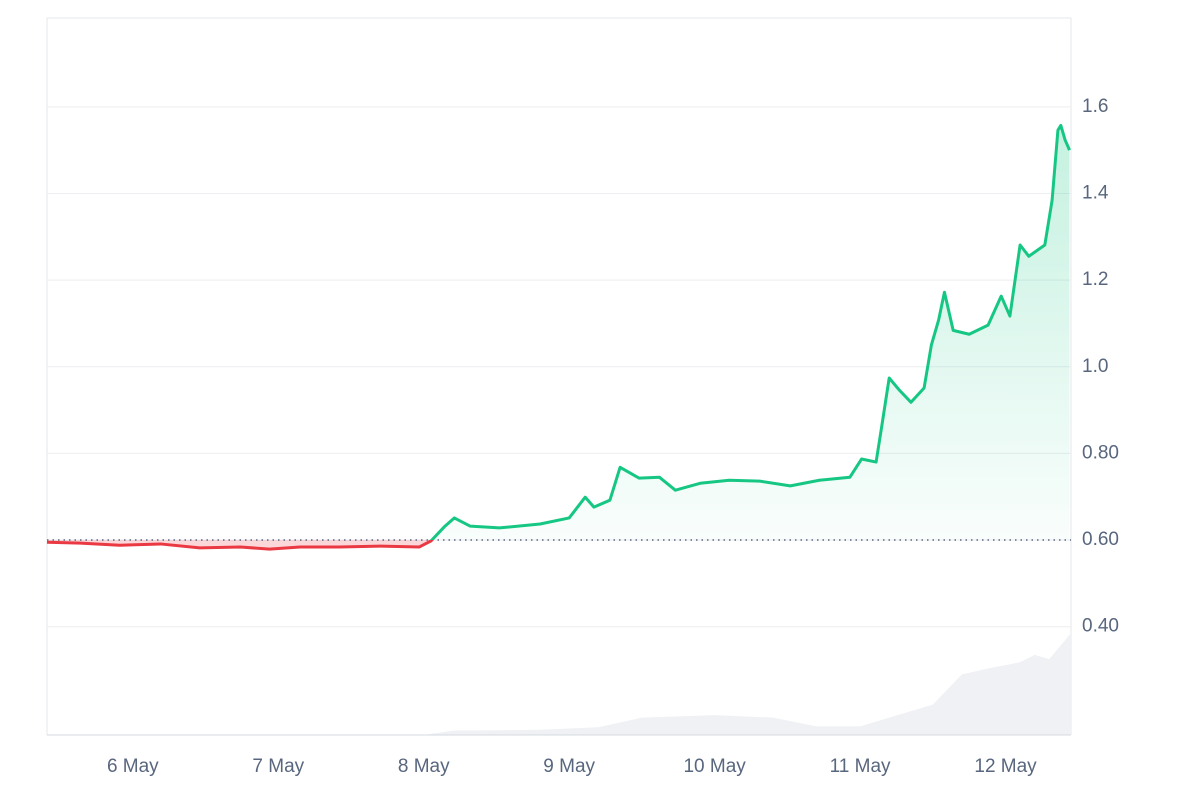  I want to click on volume-area, so click(559, 684).